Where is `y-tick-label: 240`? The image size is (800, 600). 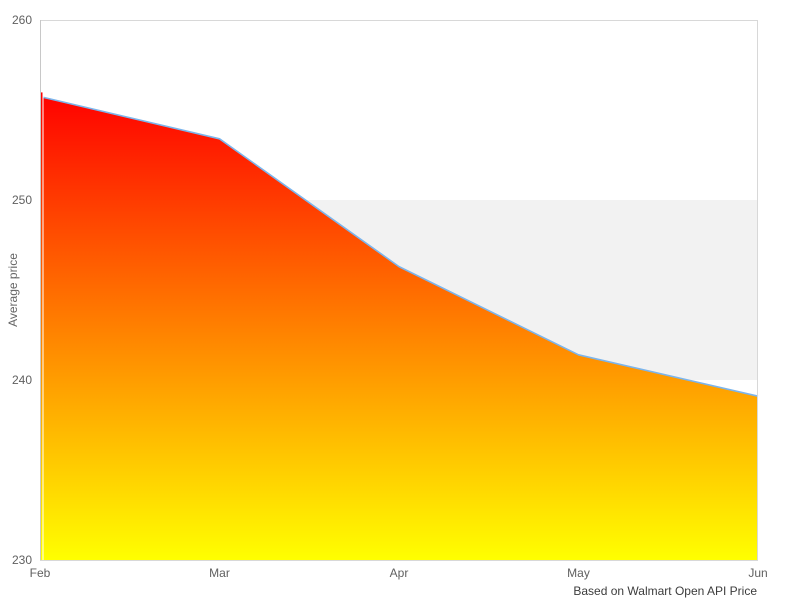 y-tick-label: 240 is located at coordinates (22, 380).